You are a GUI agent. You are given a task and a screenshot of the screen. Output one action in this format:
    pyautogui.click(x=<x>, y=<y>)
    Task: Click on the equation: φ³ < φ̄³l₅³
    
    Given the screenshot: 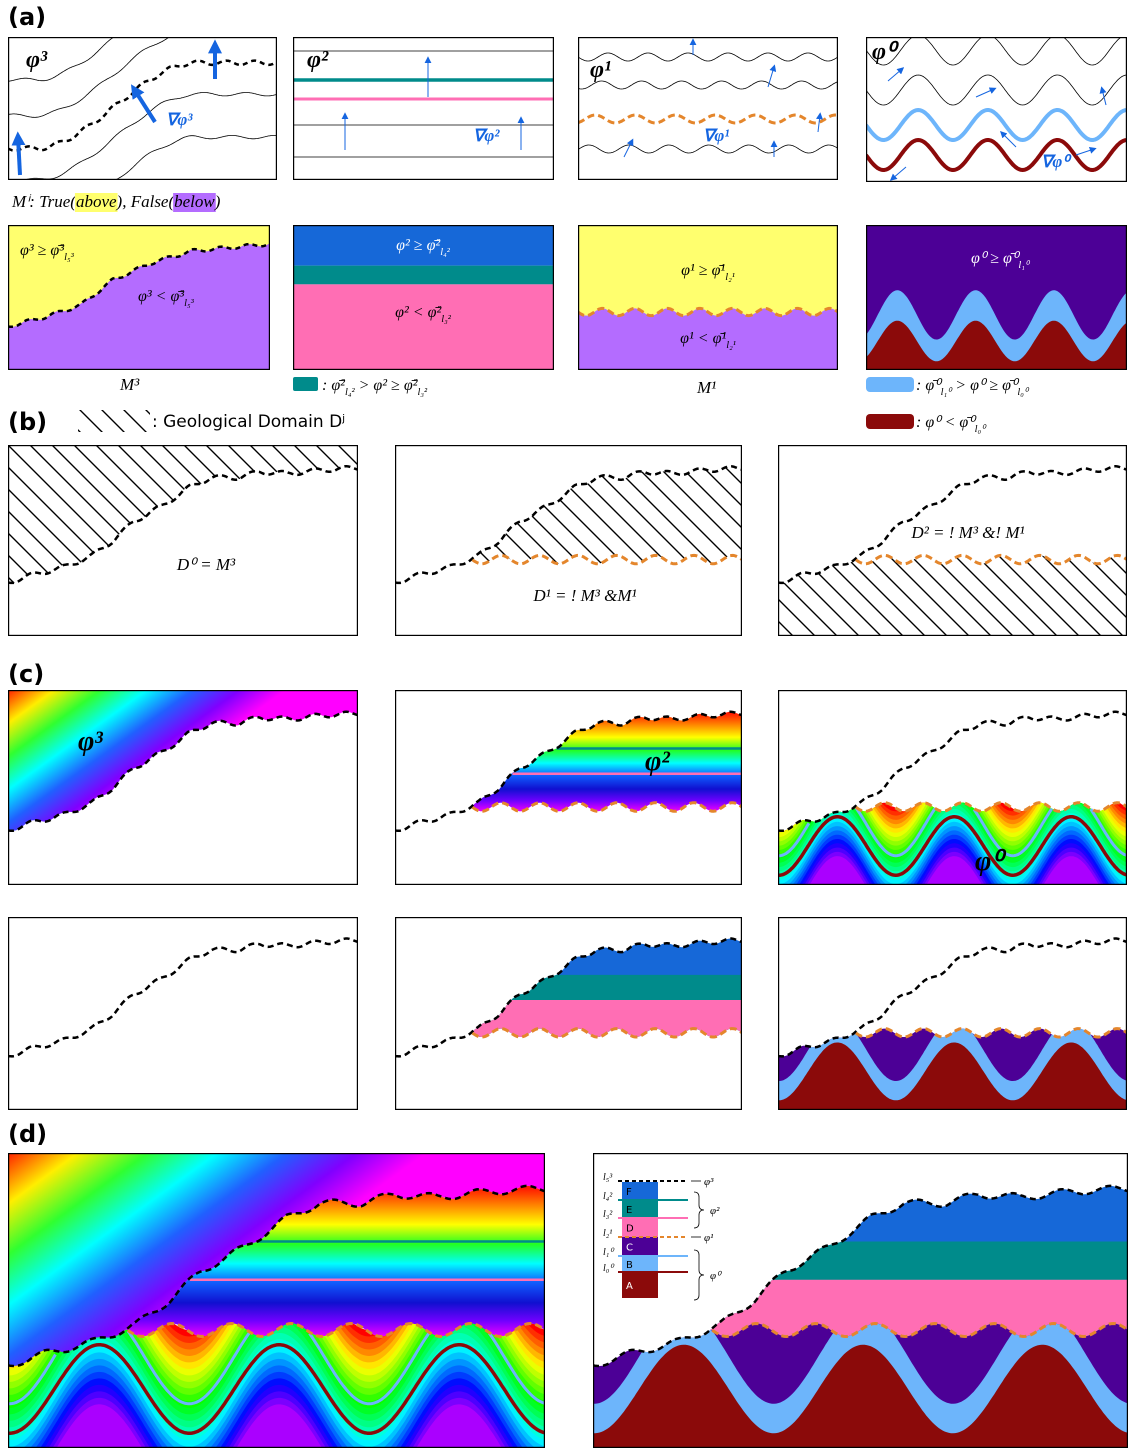 What is the action you would take?
    pyautogui.click(x=166, y=298)
    